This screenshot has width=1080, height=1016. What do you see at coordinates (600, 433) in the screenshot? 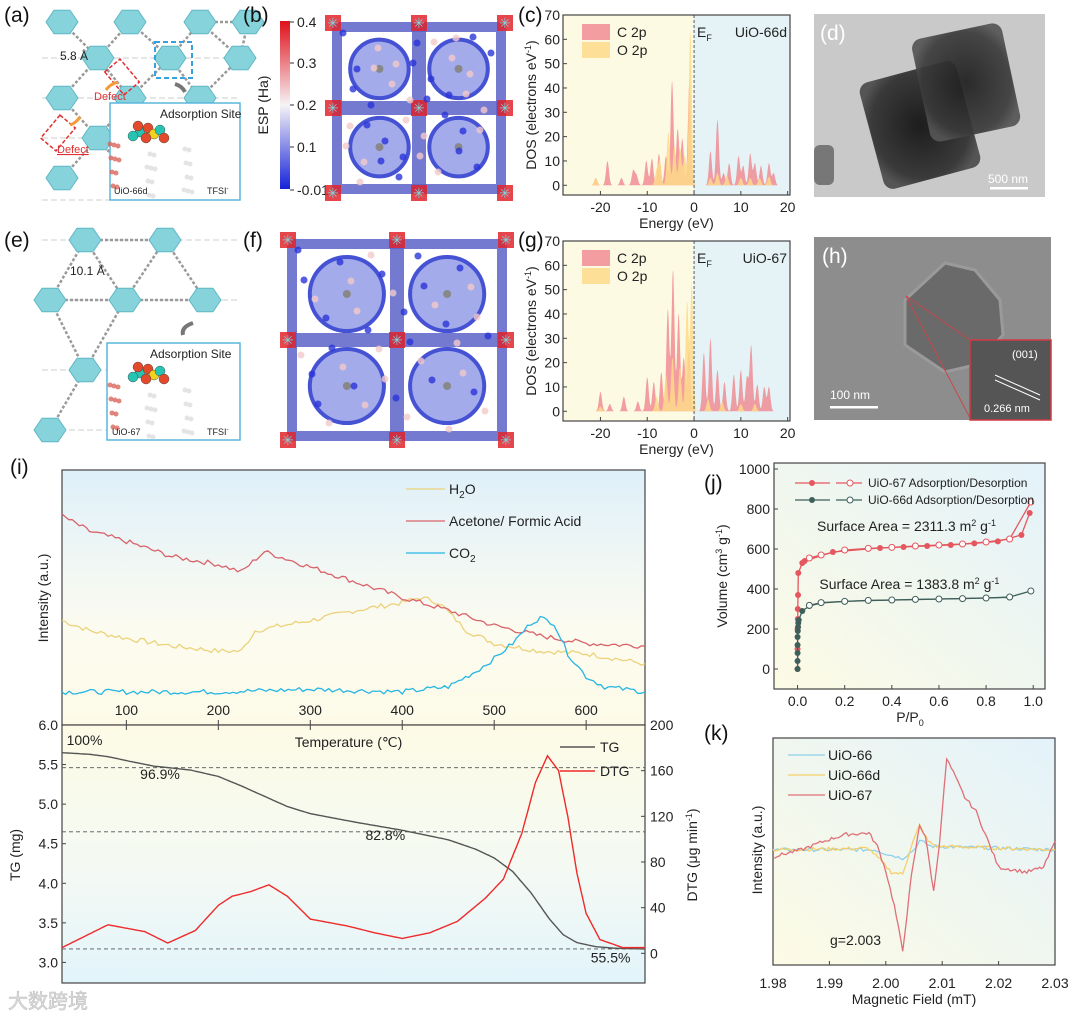
I see `x-tick-label: -20` at bounding box center [600, 433].